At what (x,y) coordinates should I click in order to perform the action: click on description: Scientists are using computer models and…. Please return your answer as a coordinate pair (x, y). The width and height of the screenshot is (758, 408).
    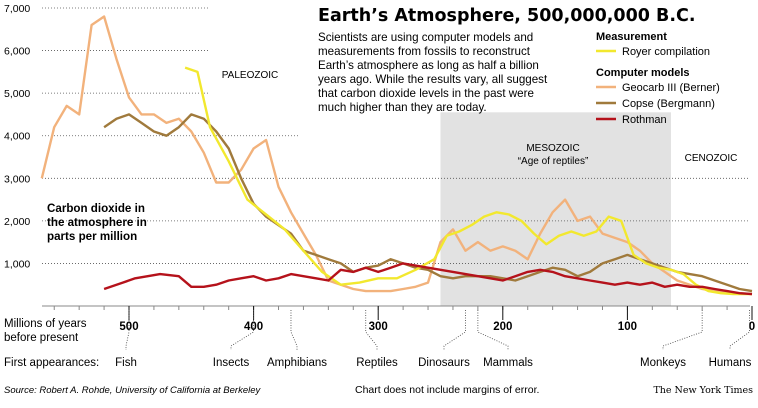
    Looking at the image, I should click on (433, 72).